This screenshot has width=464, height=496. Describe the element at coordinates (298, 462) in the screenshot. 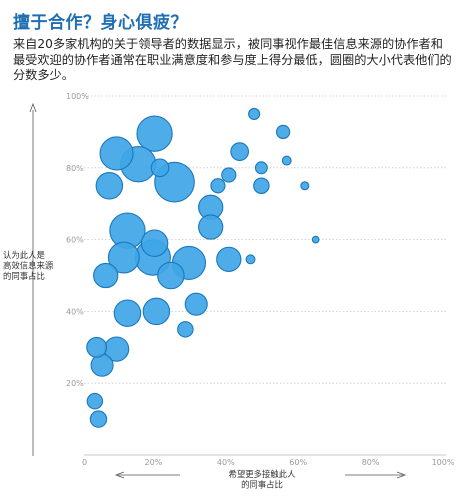

I see `x-tick-label: 60%` at that location.